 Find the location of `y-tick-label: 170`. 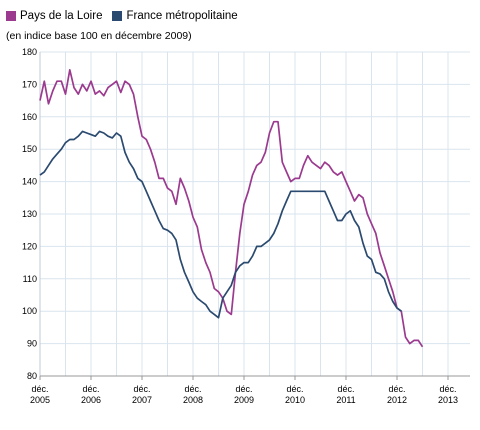

y-tick-label: 170 is located at coordinates (29, 84).